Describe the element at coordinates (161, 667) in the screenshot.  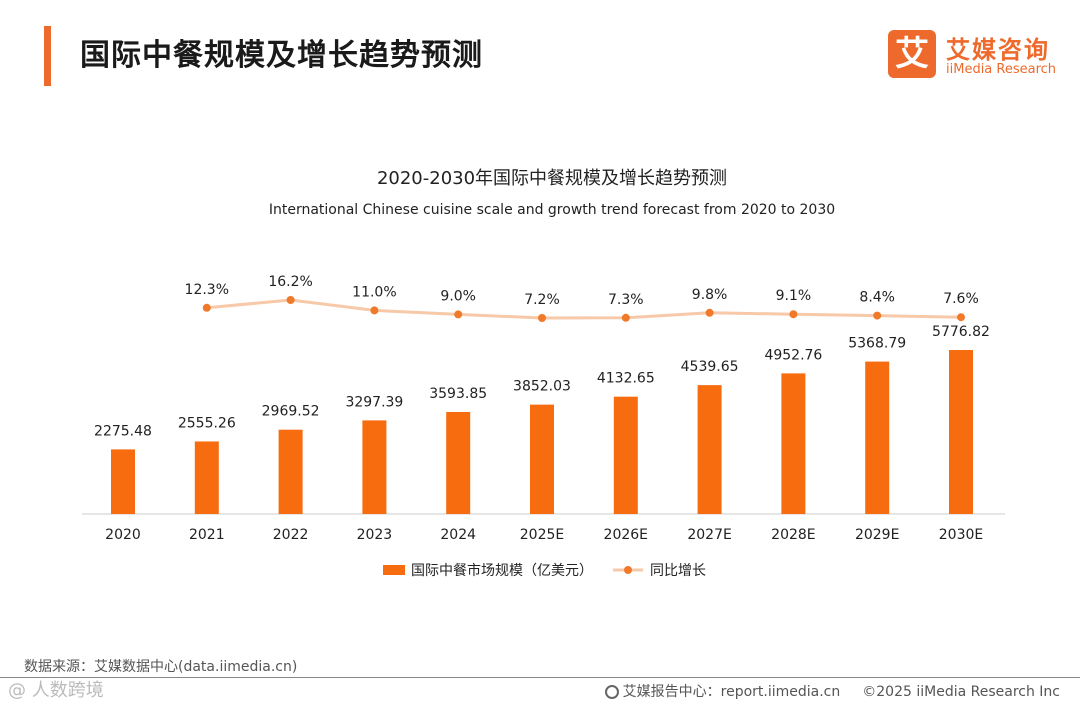
I see `data-source: 数据来源：艾媒数据中心(data.iimedia.cn)` at that location.